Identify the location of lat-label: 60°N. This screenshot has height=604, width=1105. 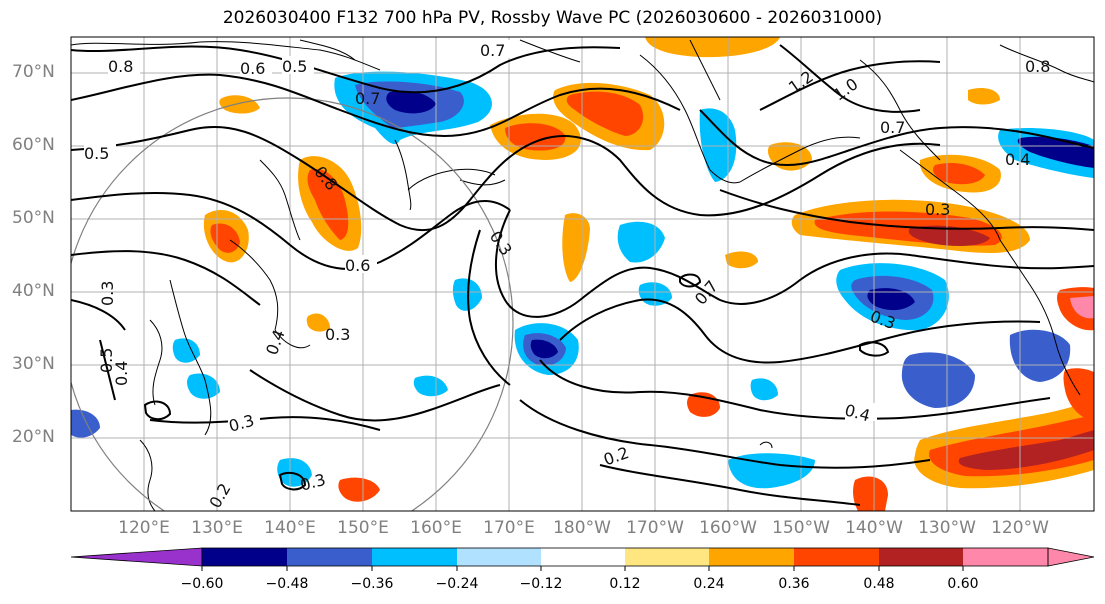
(33, 145).